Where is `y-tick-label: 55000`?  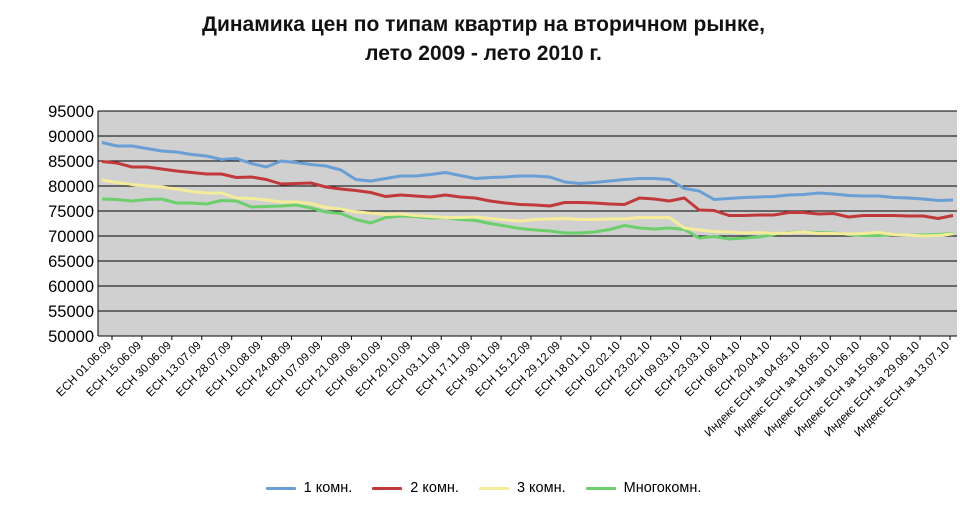
y-tick-label: 55000 is located at coordinates (71, 312).